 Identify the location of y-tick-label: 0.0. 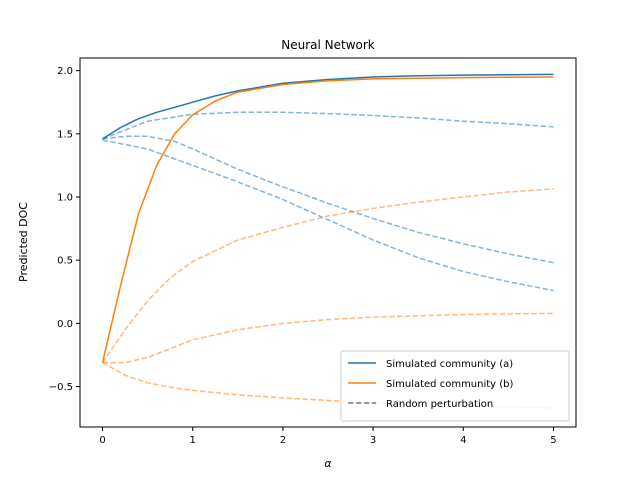
(65, 324).